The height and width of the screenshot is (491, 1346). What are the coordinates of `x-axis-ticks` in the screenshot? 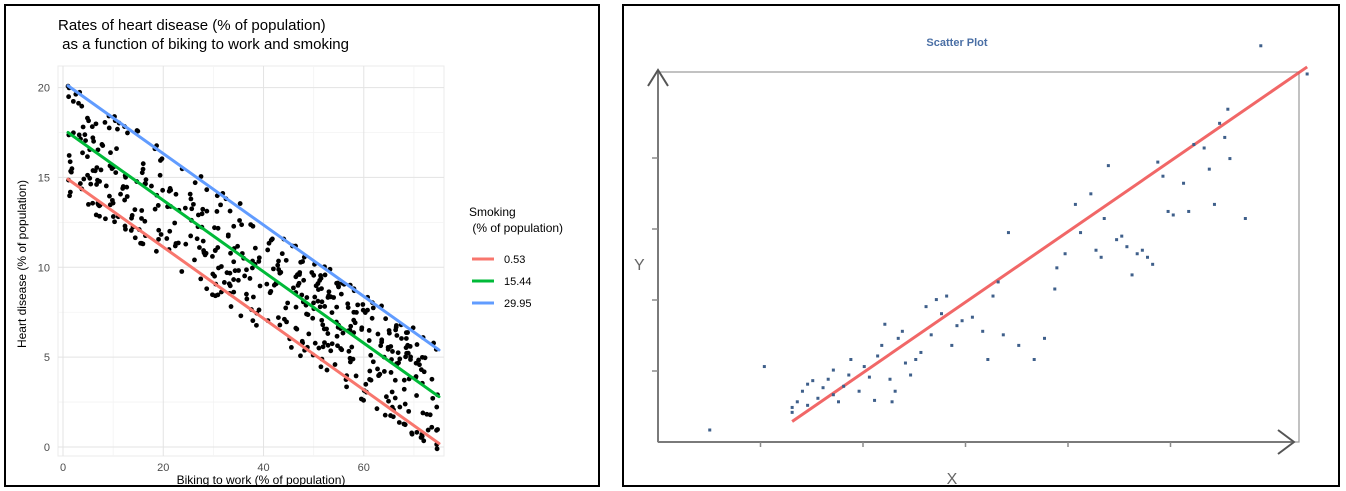 It's located at (965, 444).